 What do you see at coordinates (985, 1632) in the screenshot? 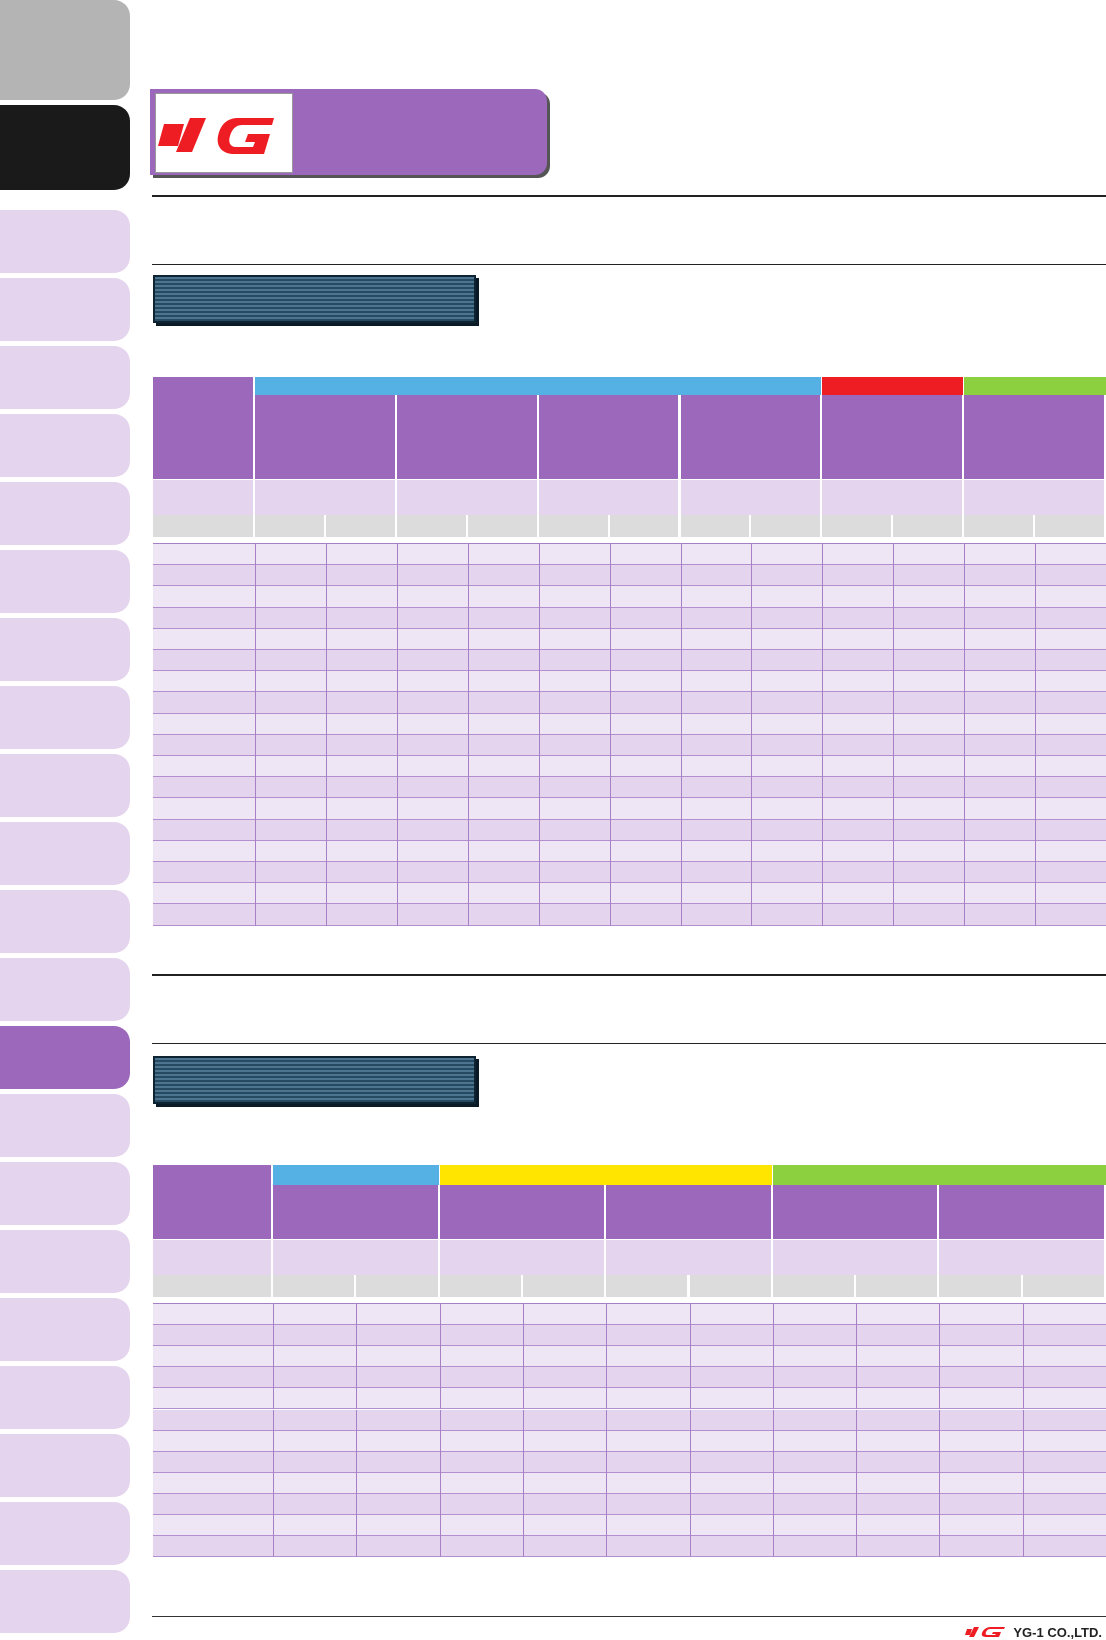
I see `footer-yg-logo-icon` at bounding box center [985, 1632].